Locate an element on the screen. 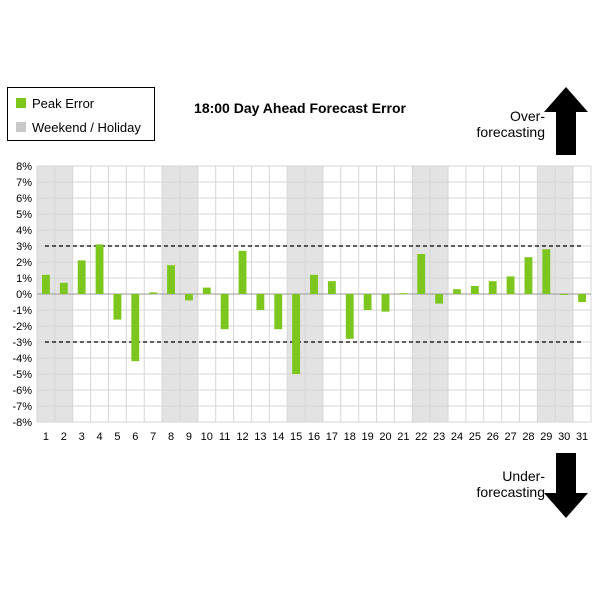 This screenshot has height=600, width=600. arrow-up-icon is located at coordinates (566, 121).